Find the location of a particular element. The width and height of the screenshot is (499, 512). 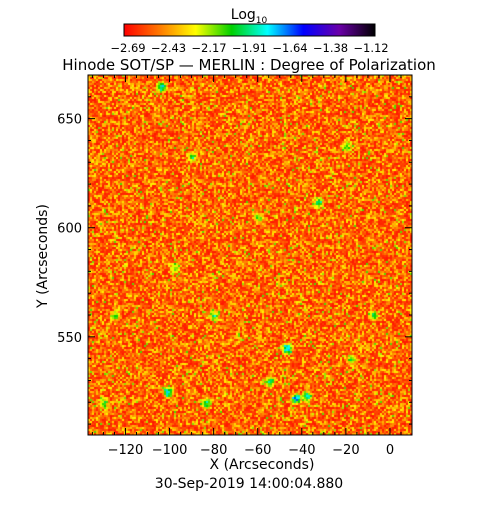

x-tick-label: −60 is located at coordinates (257, 450).